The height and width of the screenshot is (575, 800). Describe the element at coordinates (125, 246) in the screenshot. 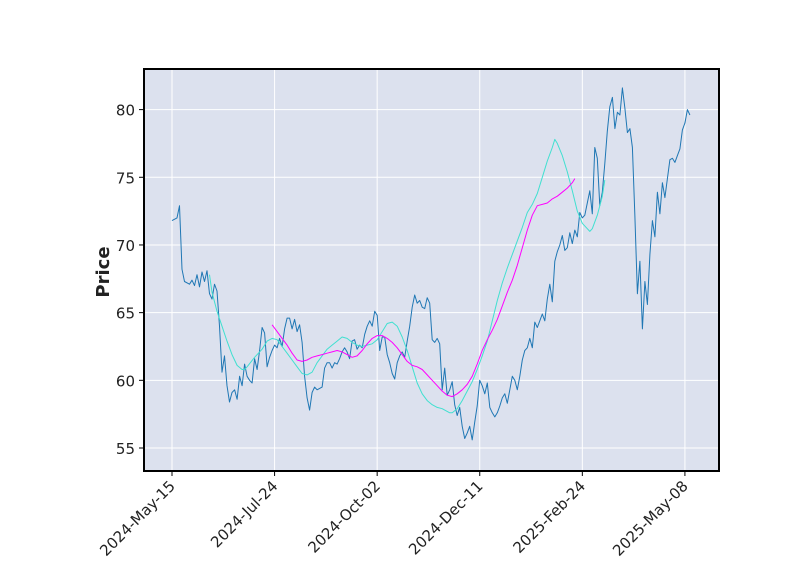

I see `y-tick-label: 70` at that location.